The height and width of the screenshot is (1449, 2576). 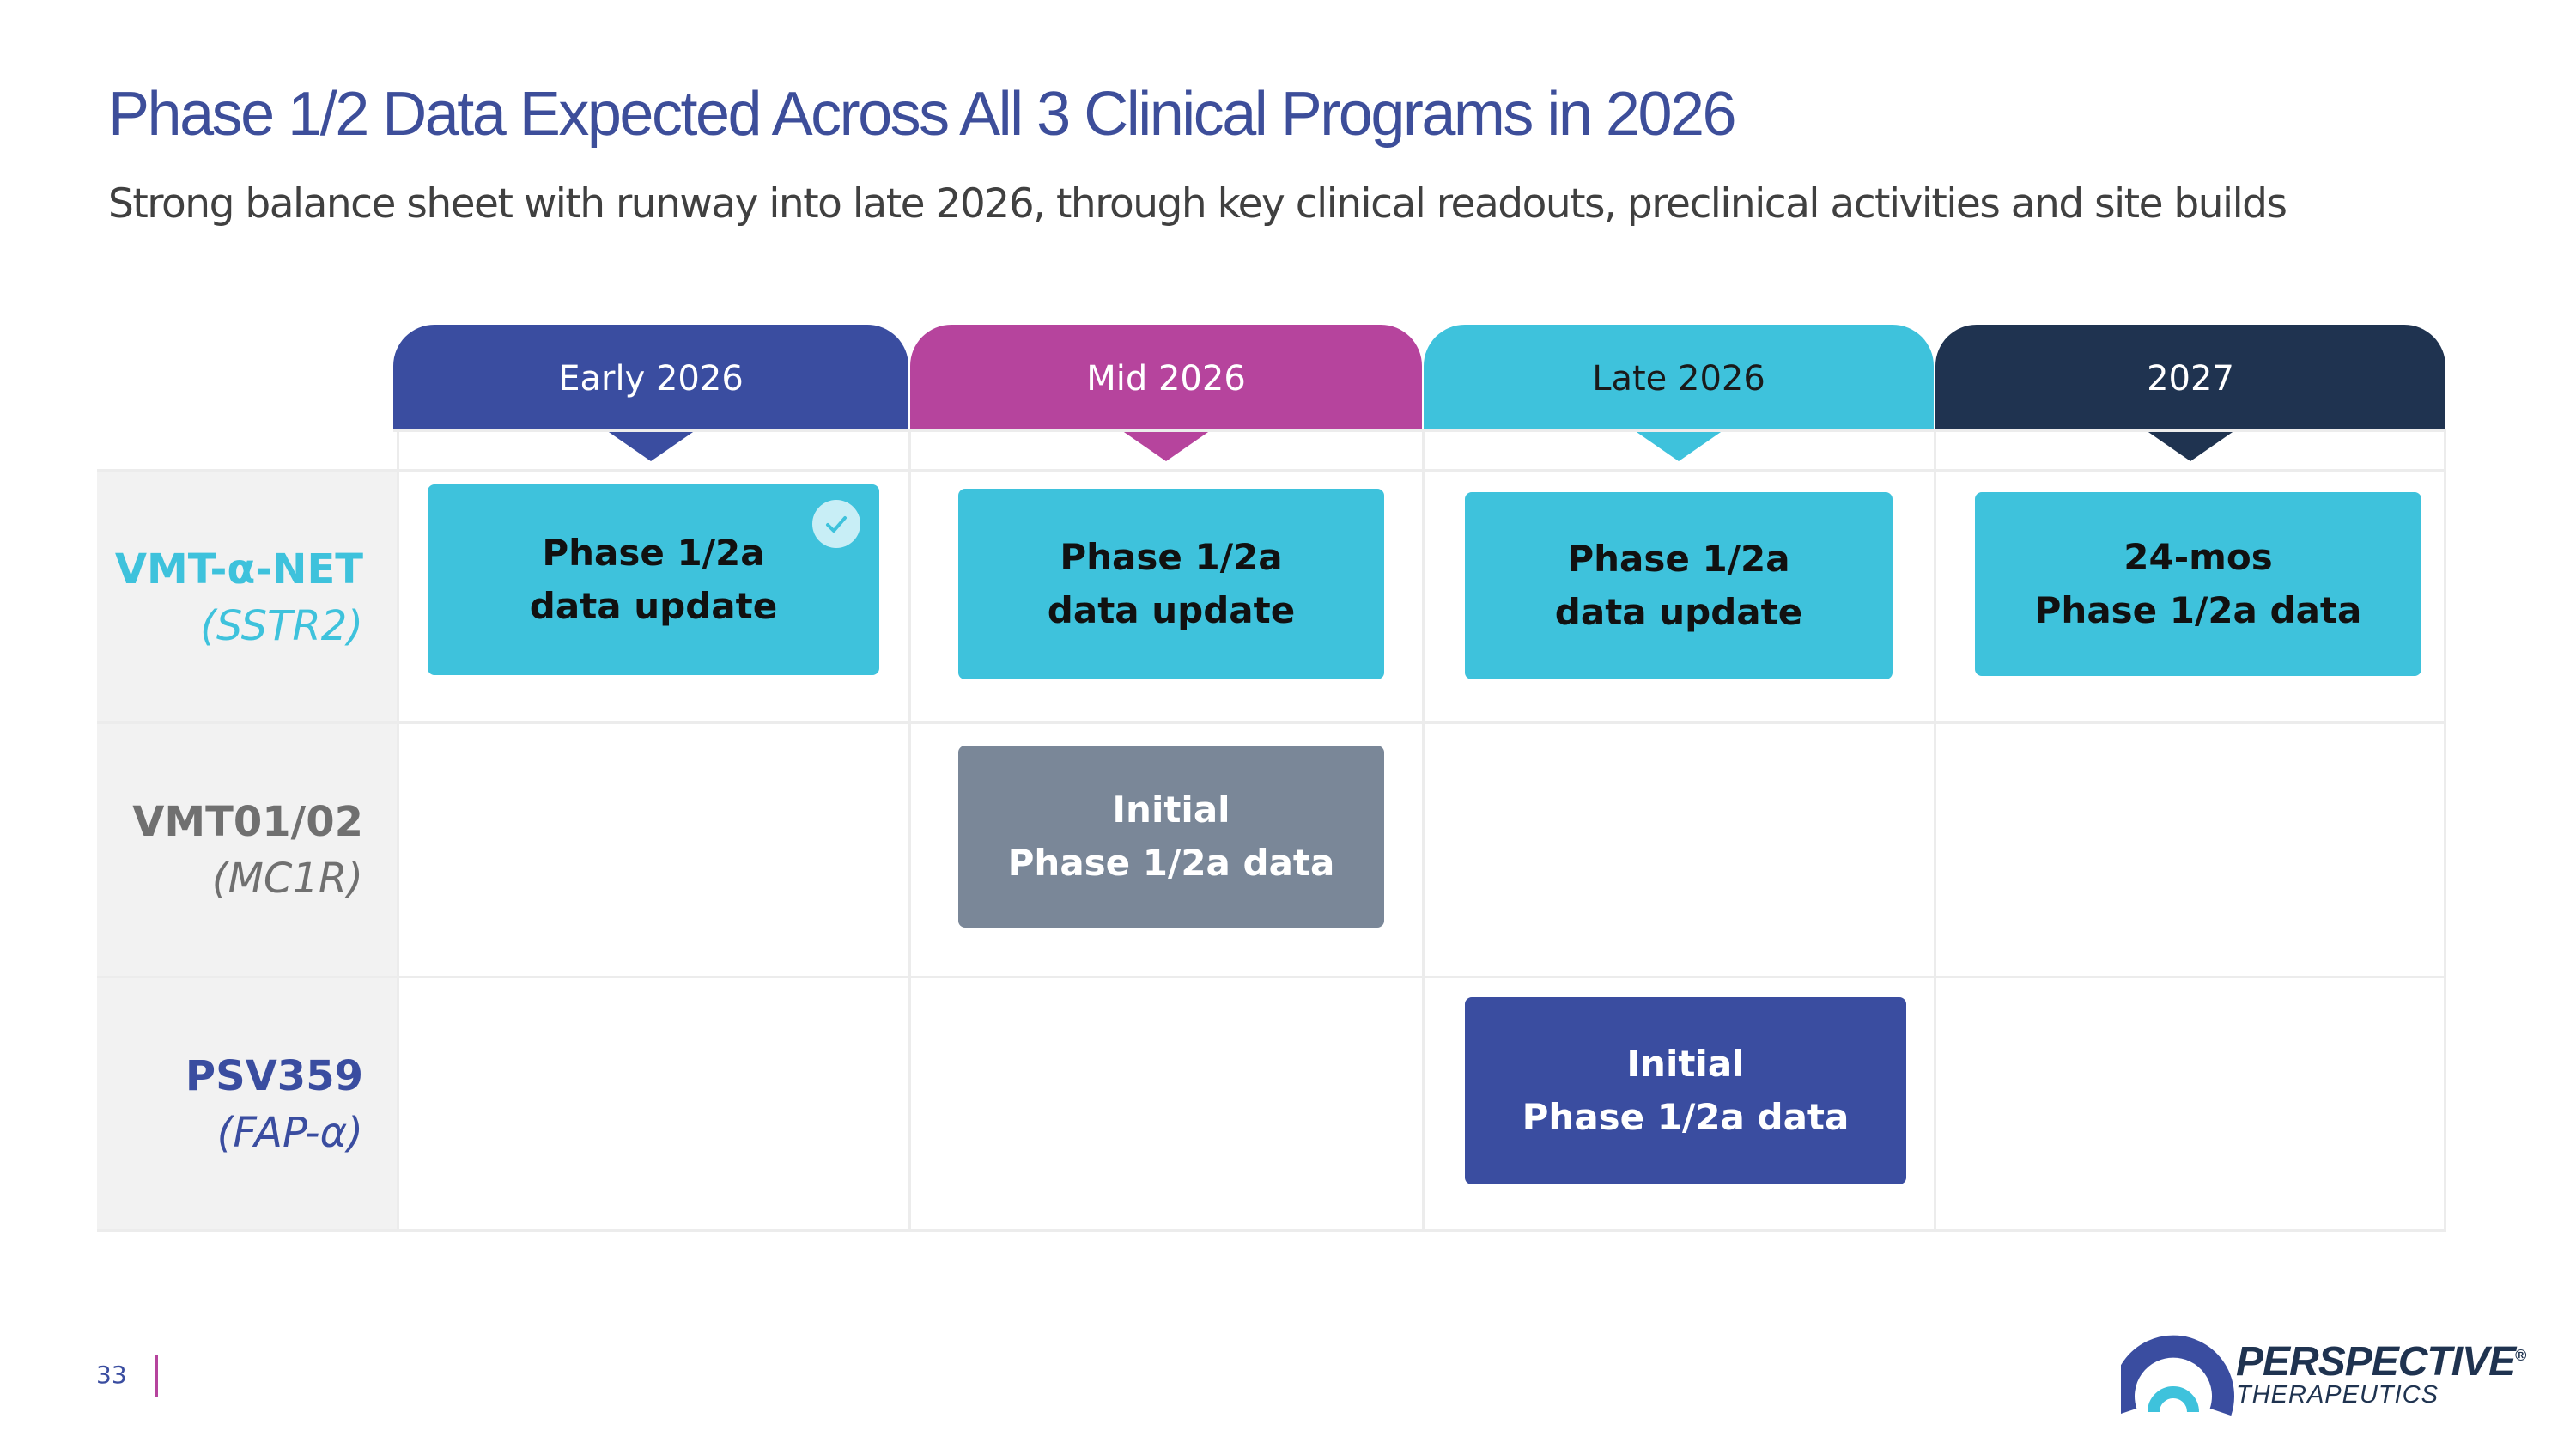 I want to click on row-bg-vmt-alpha-net, so click(x=248, y=596).